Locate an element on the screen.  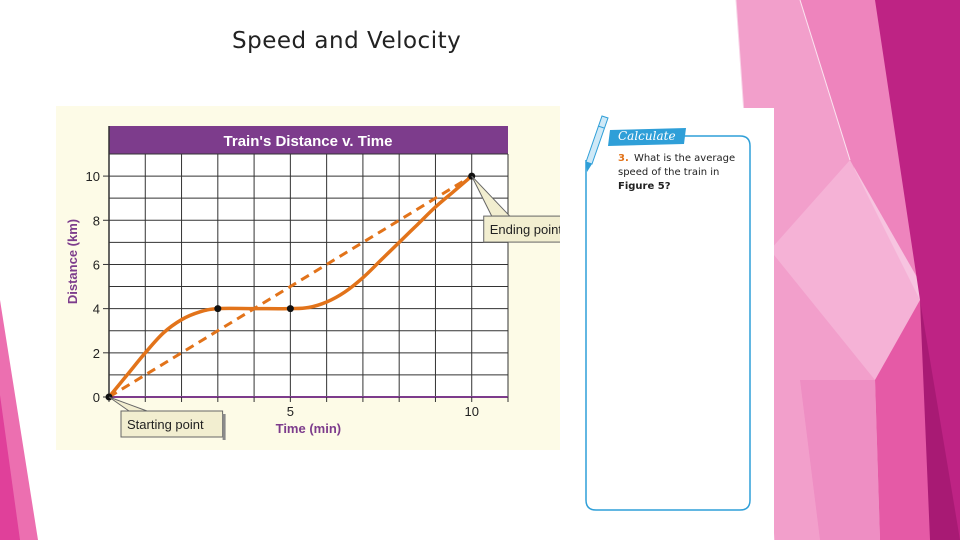
y-tick-label: 8 is located at coordinates (96, 220).